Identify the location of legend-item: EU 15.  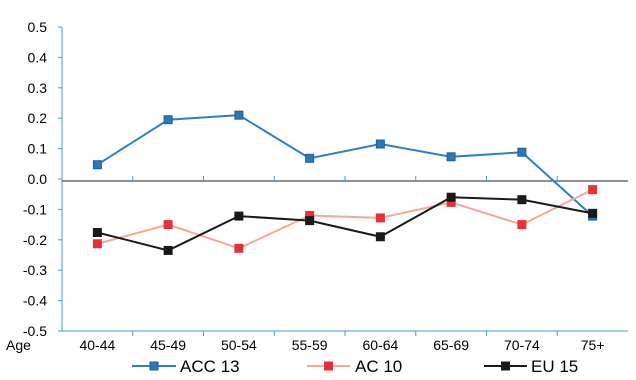
(531, 366).